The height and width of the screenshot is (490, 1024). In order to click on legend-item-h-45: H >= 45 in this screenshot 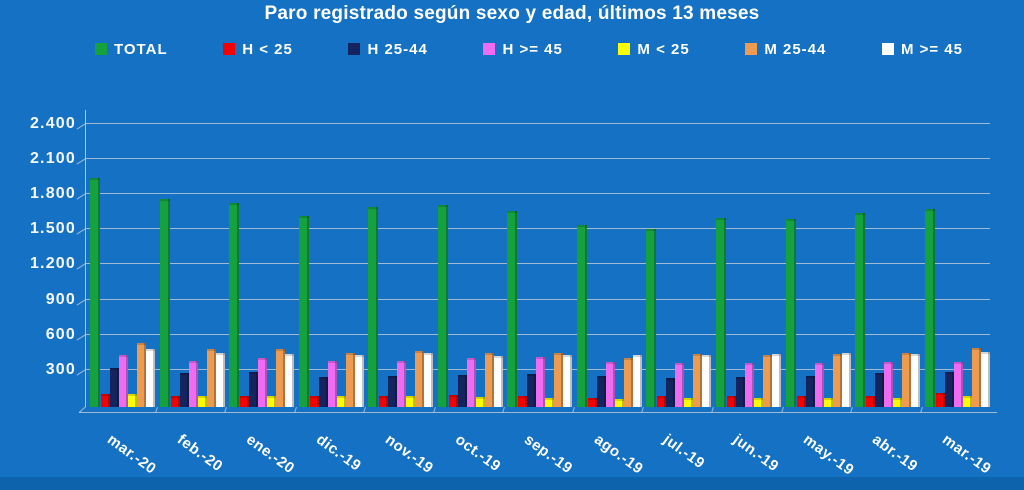, I will do `click(522, 49)`.